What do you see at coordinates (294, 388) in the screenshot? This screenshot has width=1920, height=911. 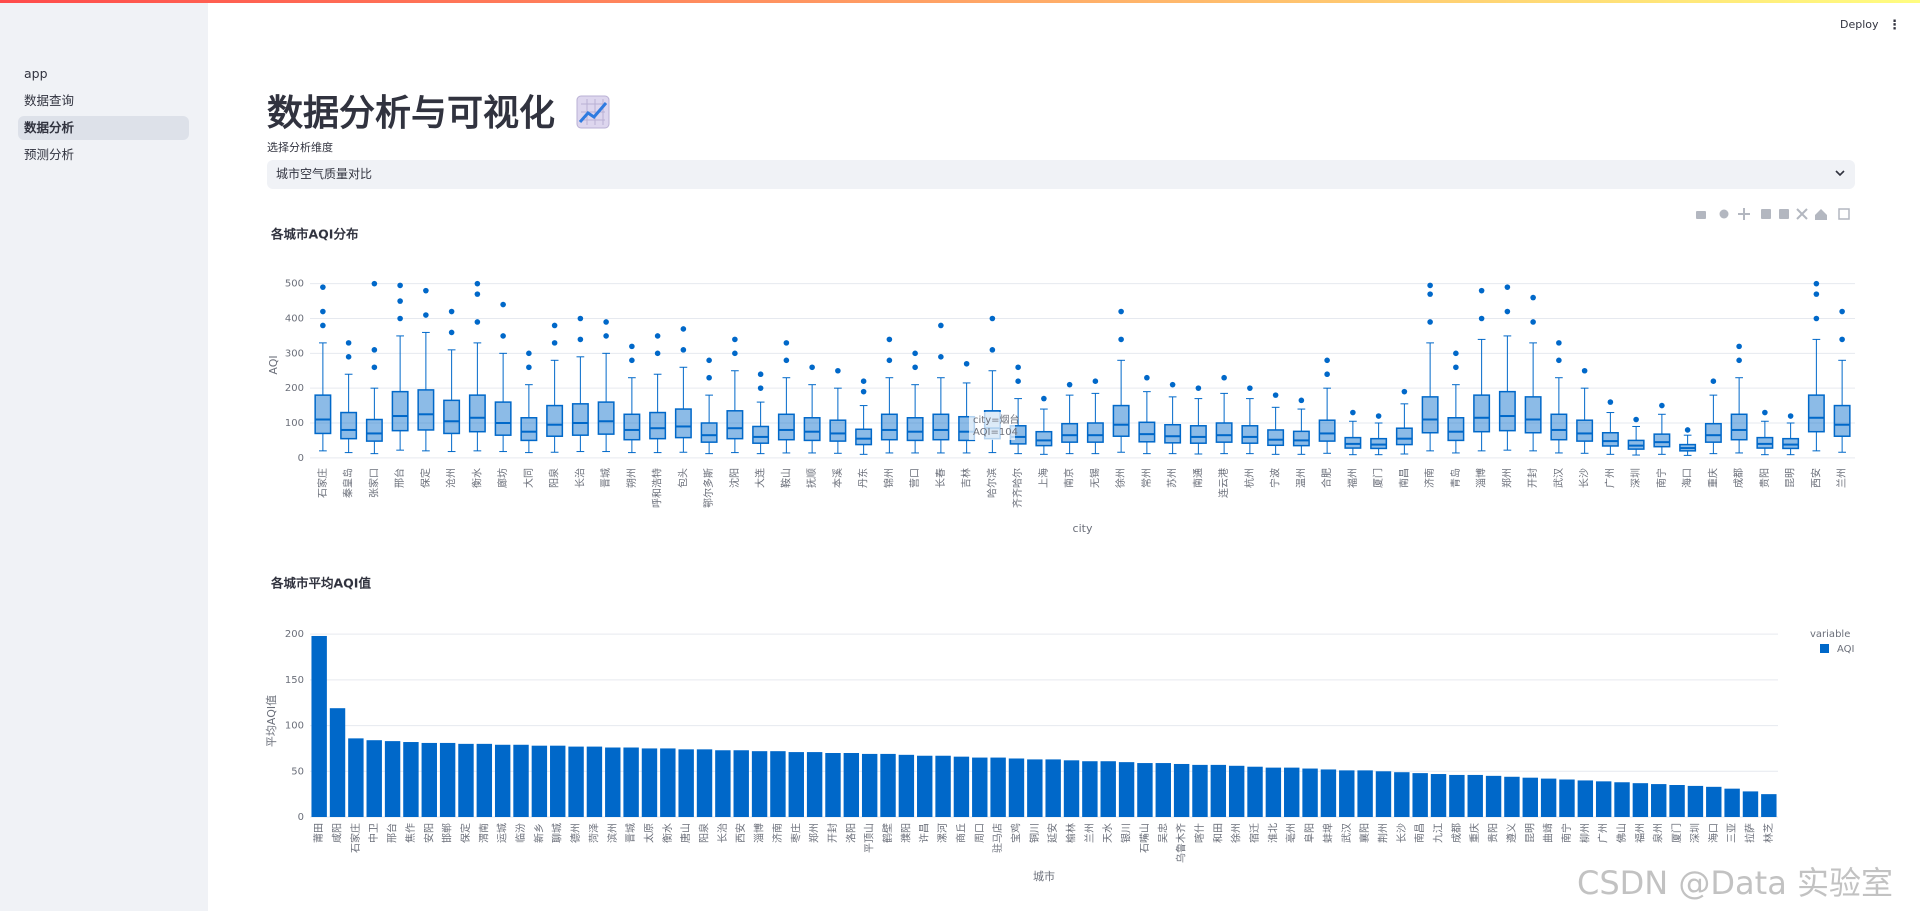 I see `y-tick-label: 200` at bounding box center [294, 388].